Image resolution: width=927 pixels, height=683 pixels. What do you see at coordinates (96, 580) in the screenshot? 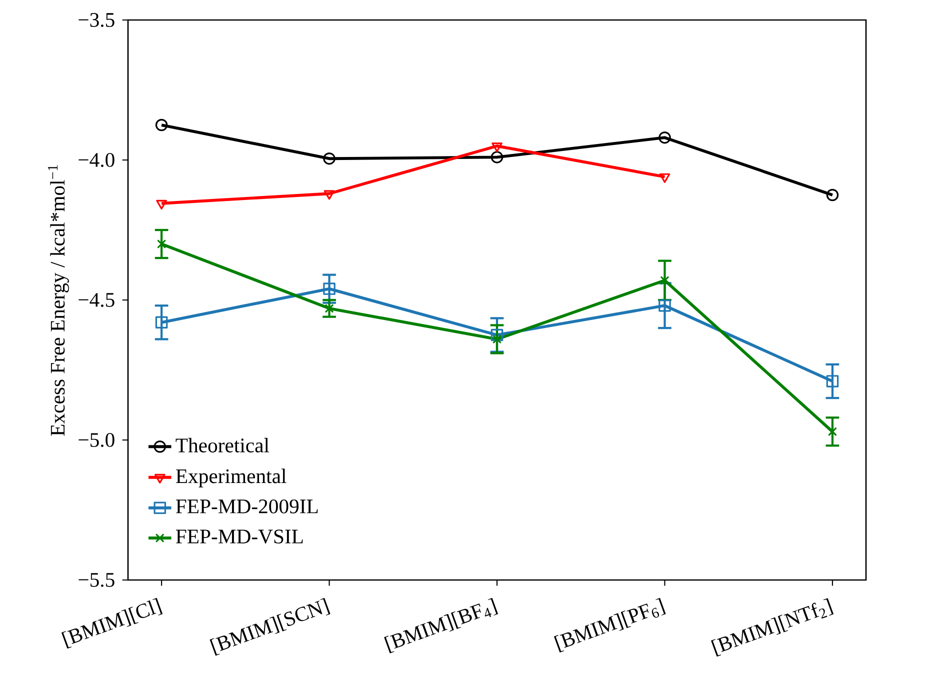
I see `y-tick-label: −5.5` at bounding box center [96, 580].